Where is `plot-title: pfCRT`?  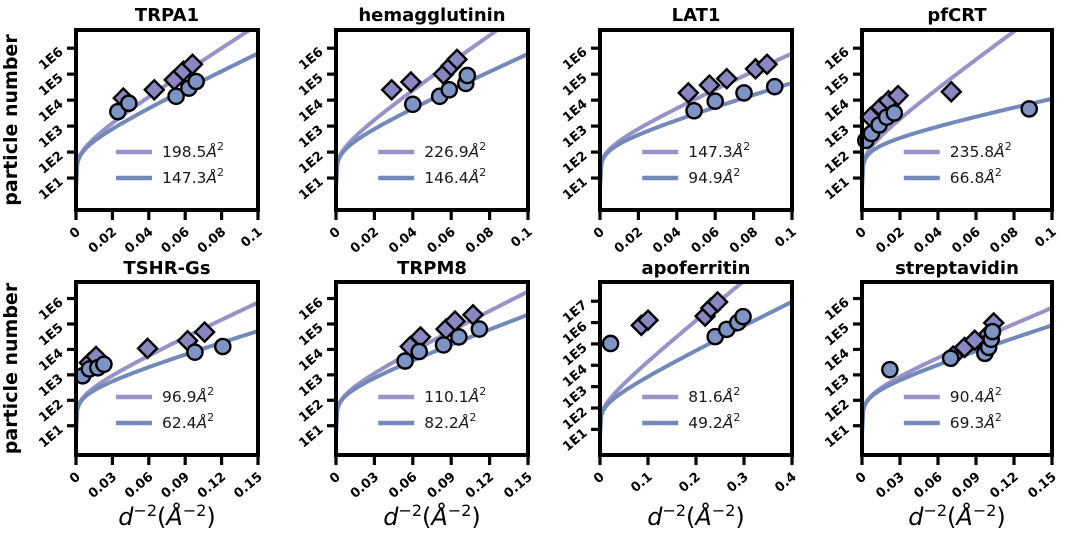
plot-title: pfCRT is located at coordinates (957, 15).